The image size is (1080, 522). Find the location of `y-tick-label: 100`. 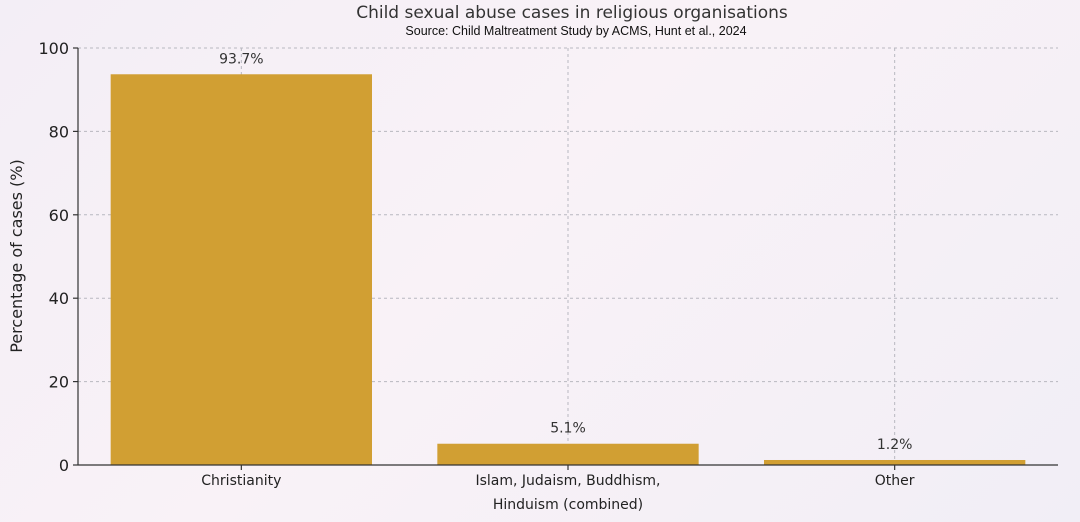

y-tick-label: 100 is located at coordinates (53, 48).